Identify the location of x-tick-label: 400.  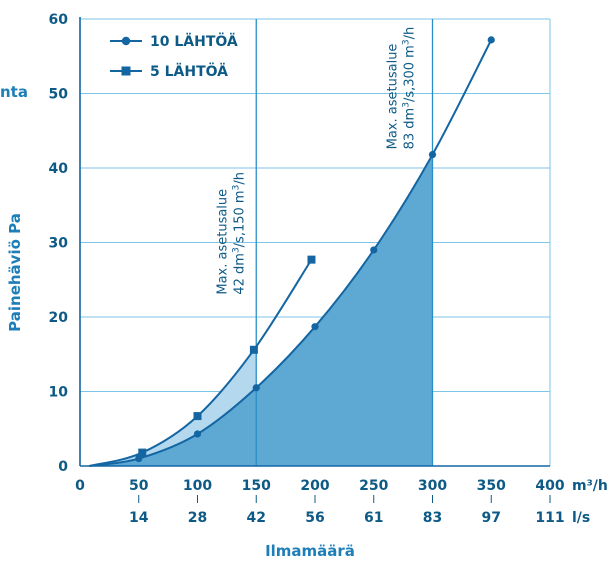
(549, 486).